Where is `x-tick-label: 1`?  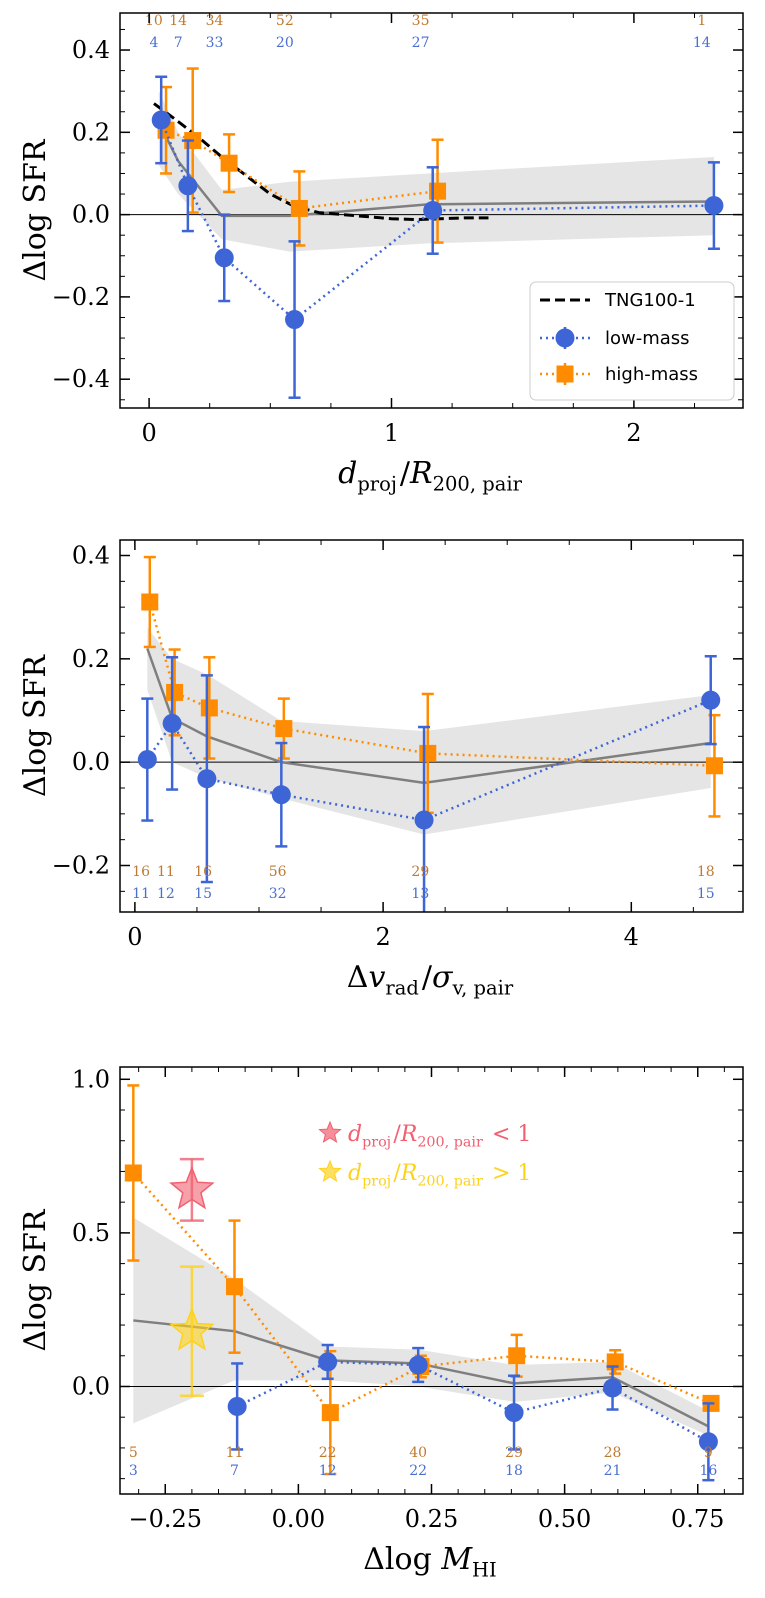
x-tick-label: 1 is located at coordinates (391, 433).